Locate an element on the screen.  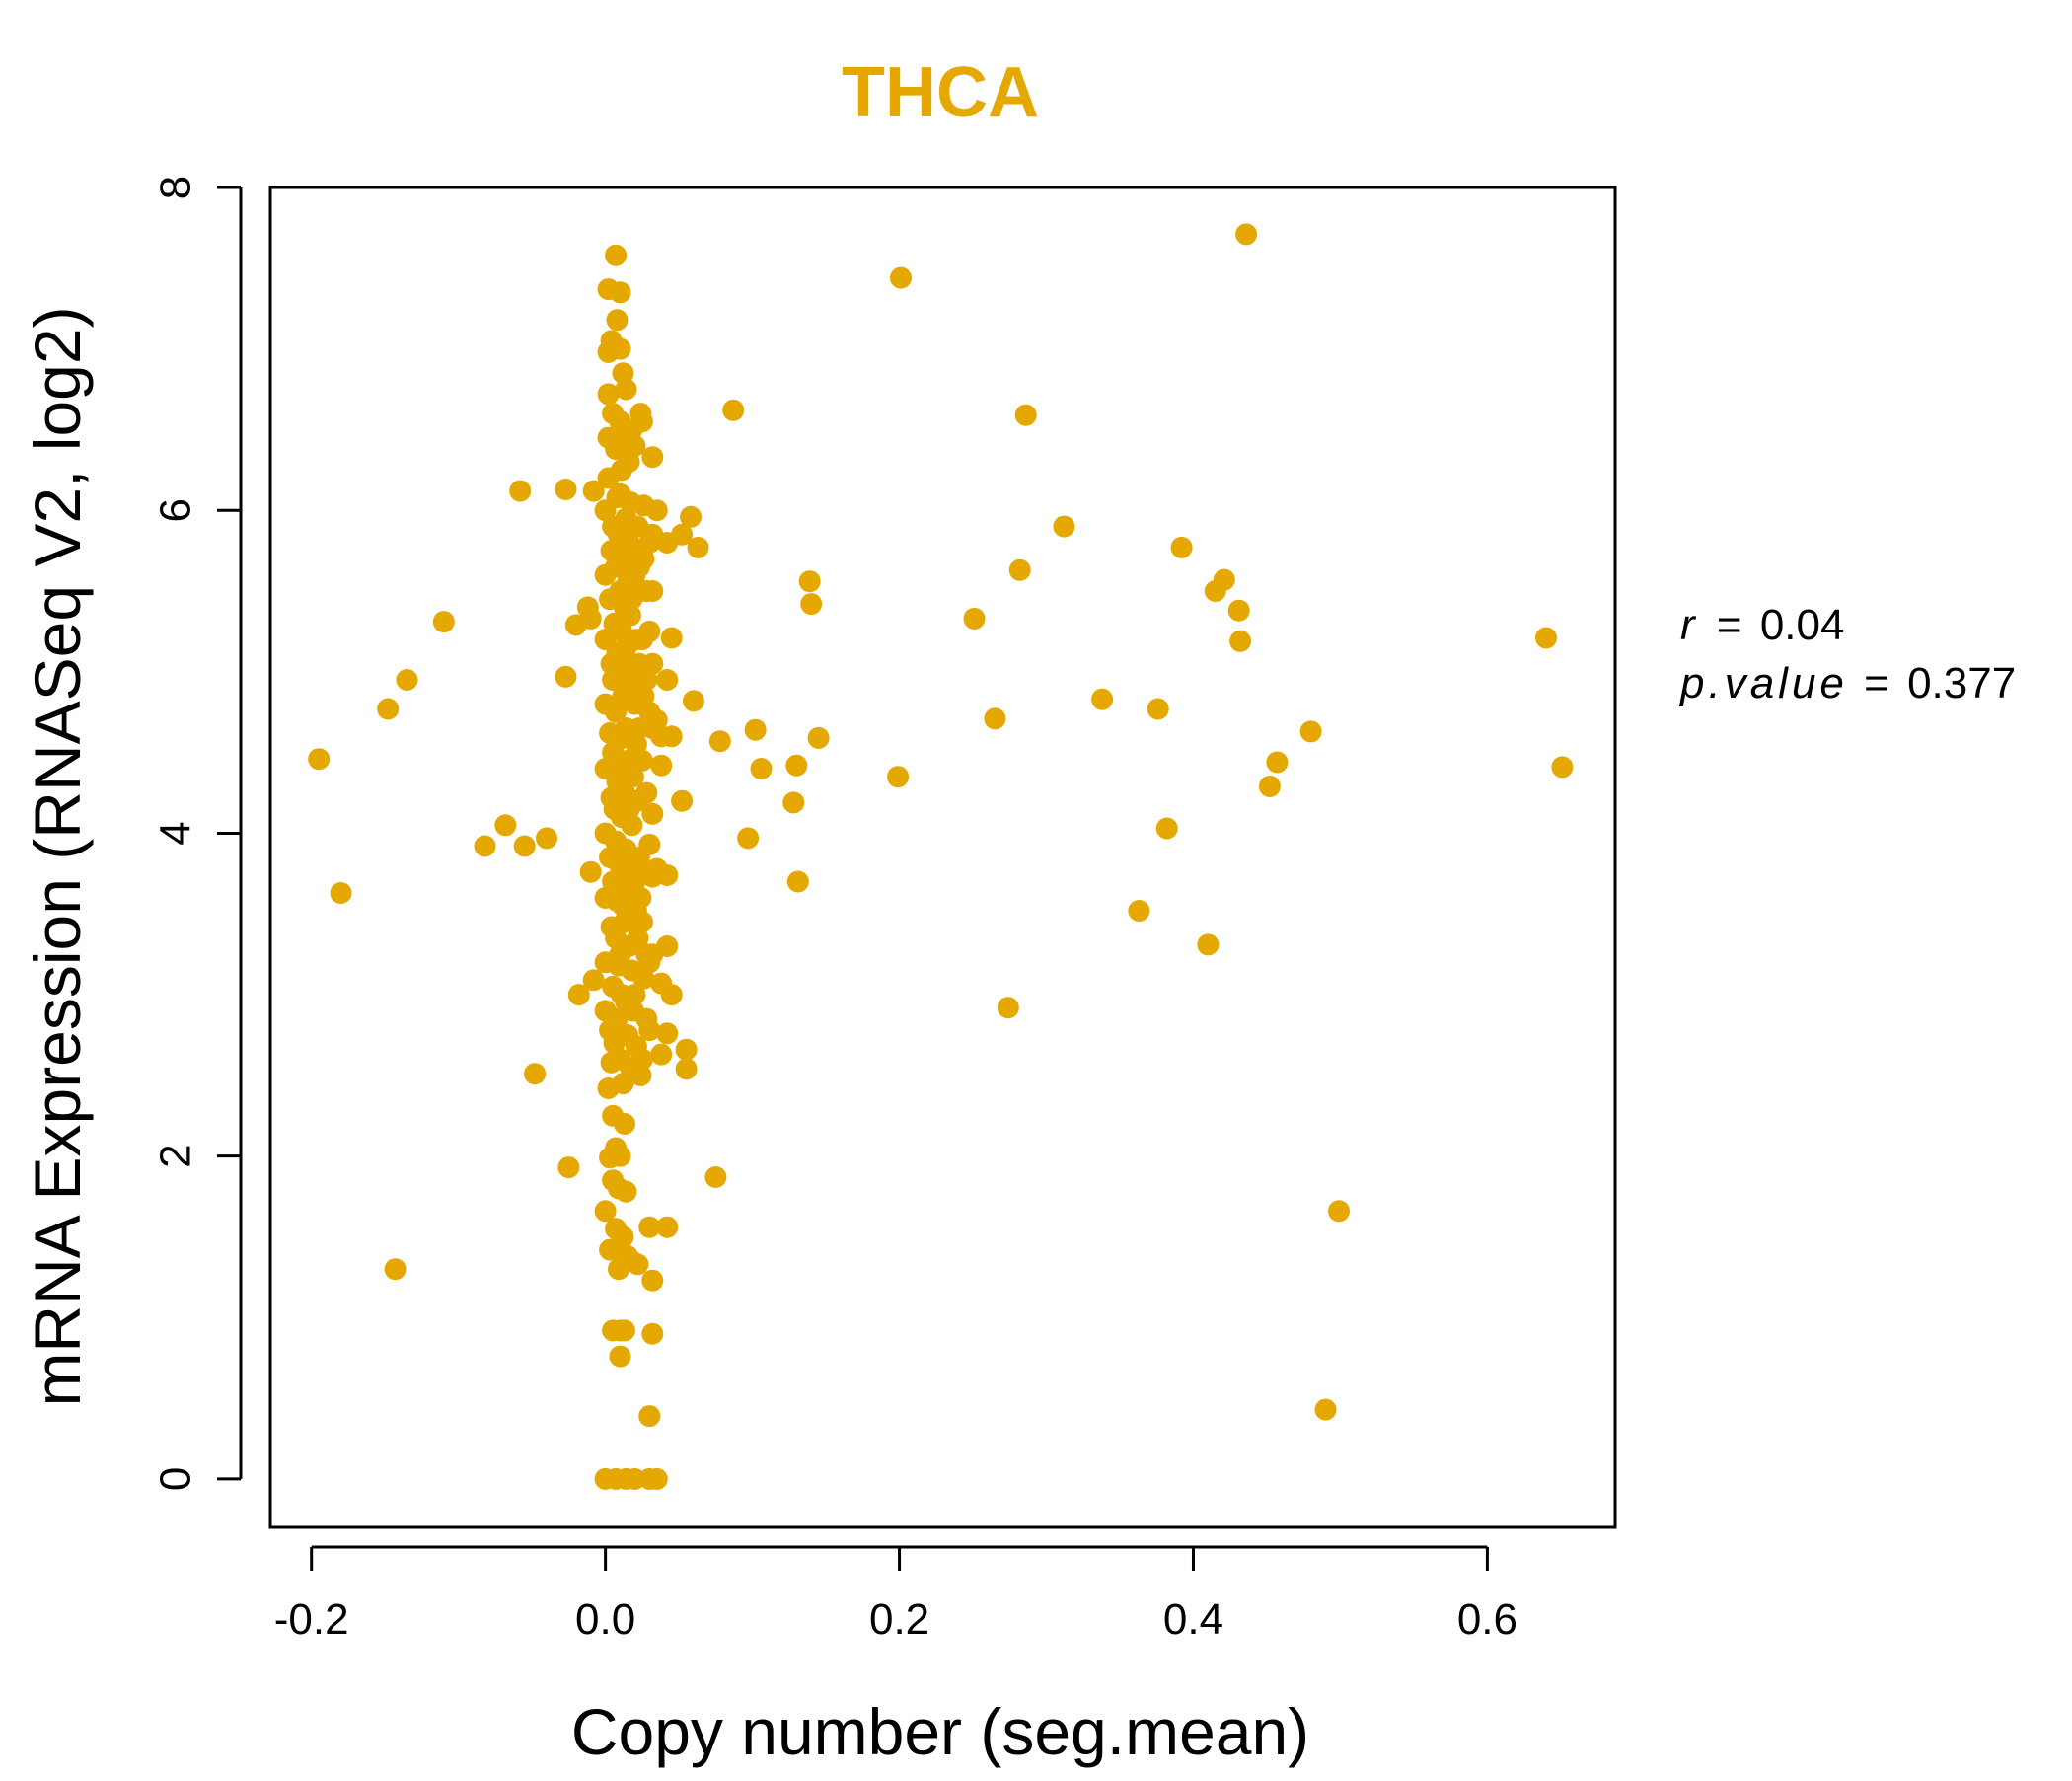
y-tick-label: 0 is located at coordinates (176, 1479).